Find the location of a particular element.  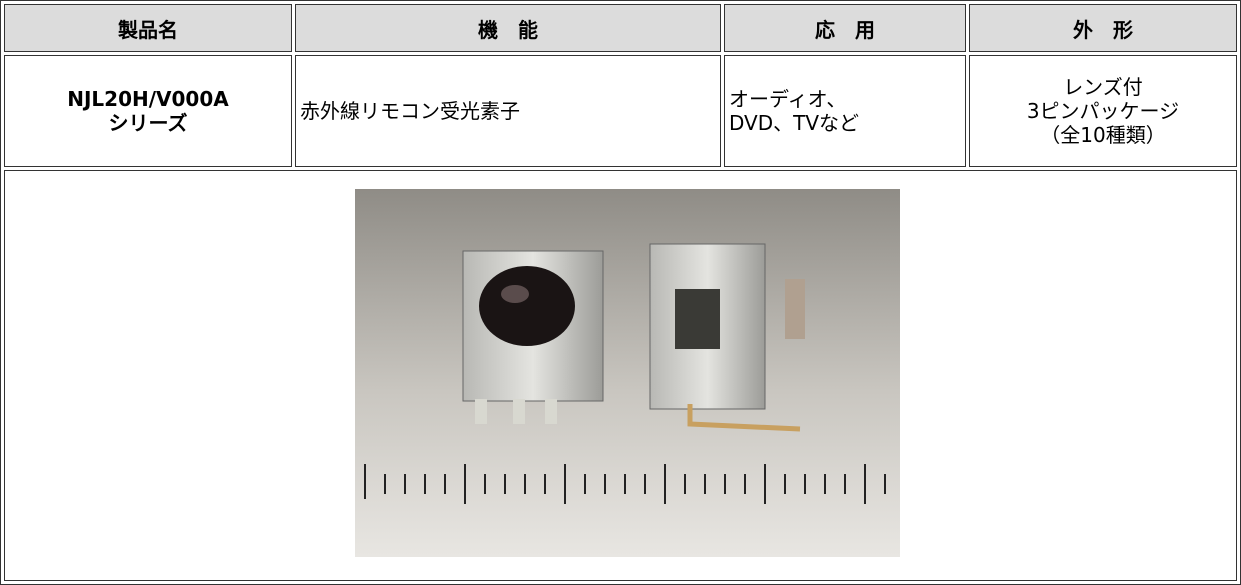

header-cell: 外 形 is located at coordinates (1103, 28).